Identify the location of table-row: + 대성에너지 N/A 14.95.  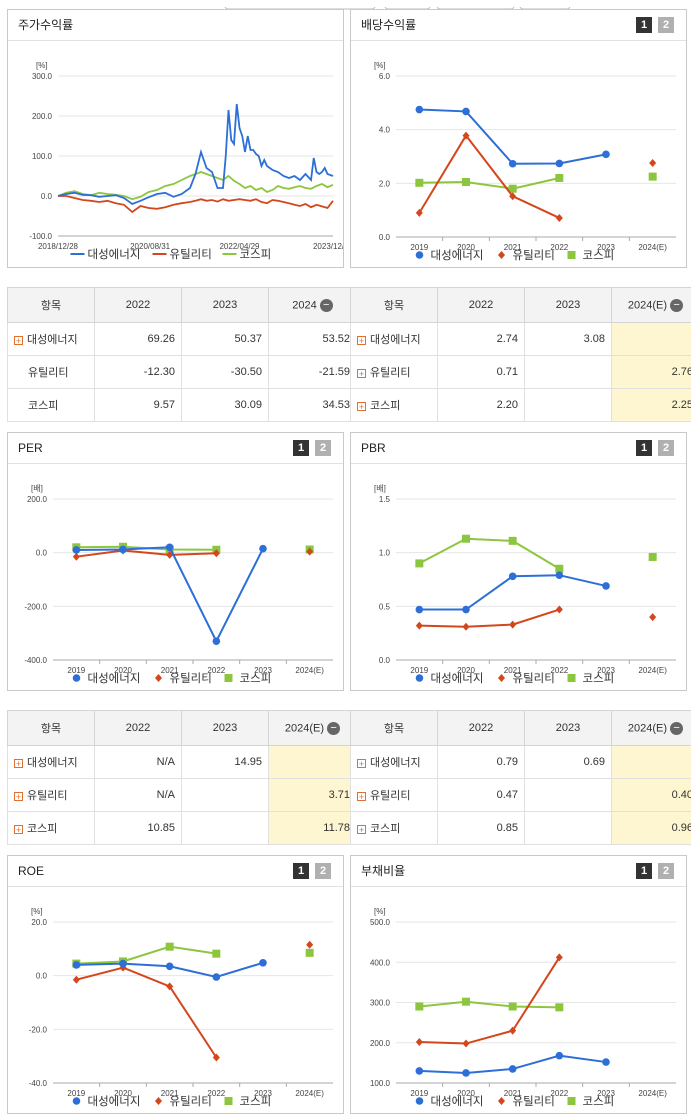
(182, 762).